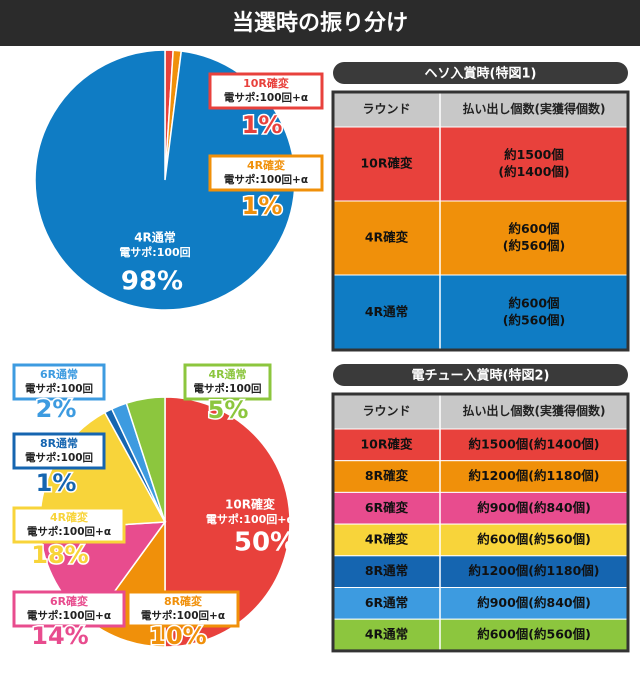  I want to click on payout-cell: 約1500個, so click(534, 154).